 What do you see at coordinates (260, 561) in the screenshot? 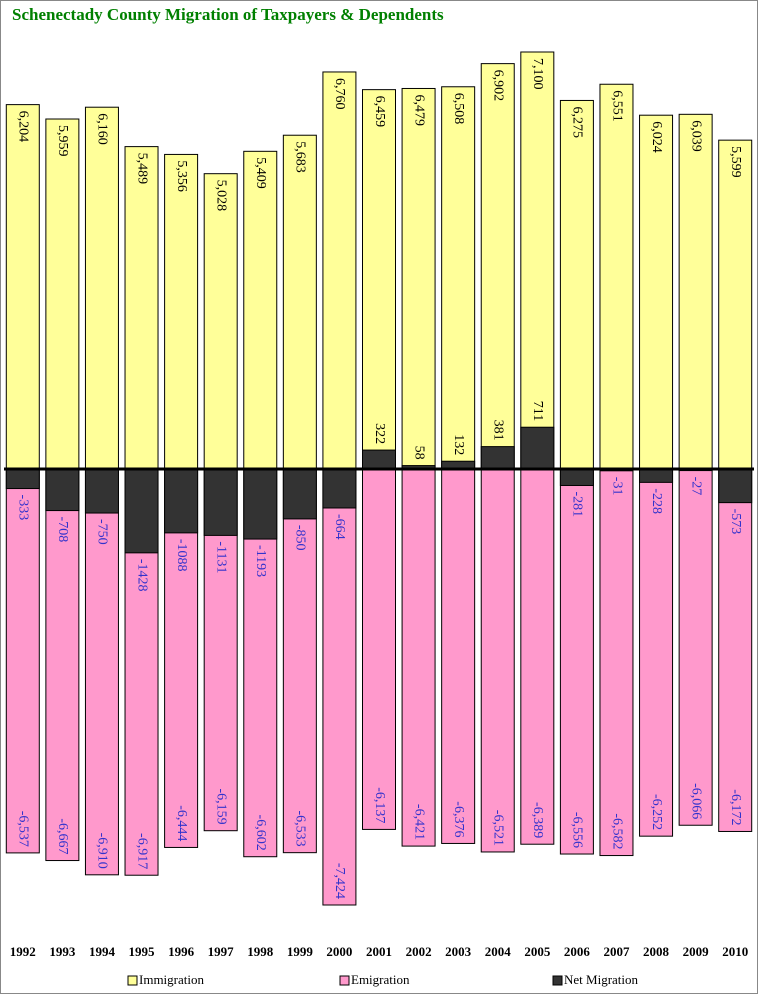
I see `data-label: -1193` at bounding box center [260, 561].